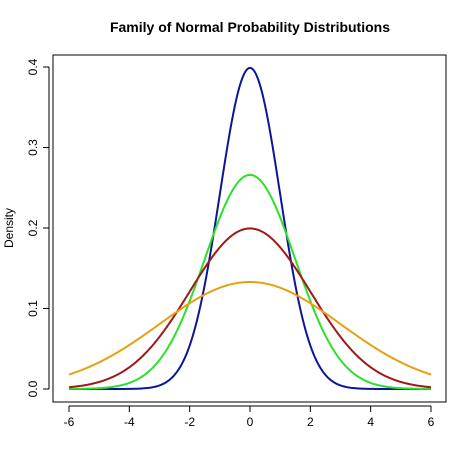 Image resolution: width=474 pixels, height=449 pixels. What do you see at coordinates (9, 228) in the screenshot?
I see `y-axis-label: Density` at bounding box center [9, 228].